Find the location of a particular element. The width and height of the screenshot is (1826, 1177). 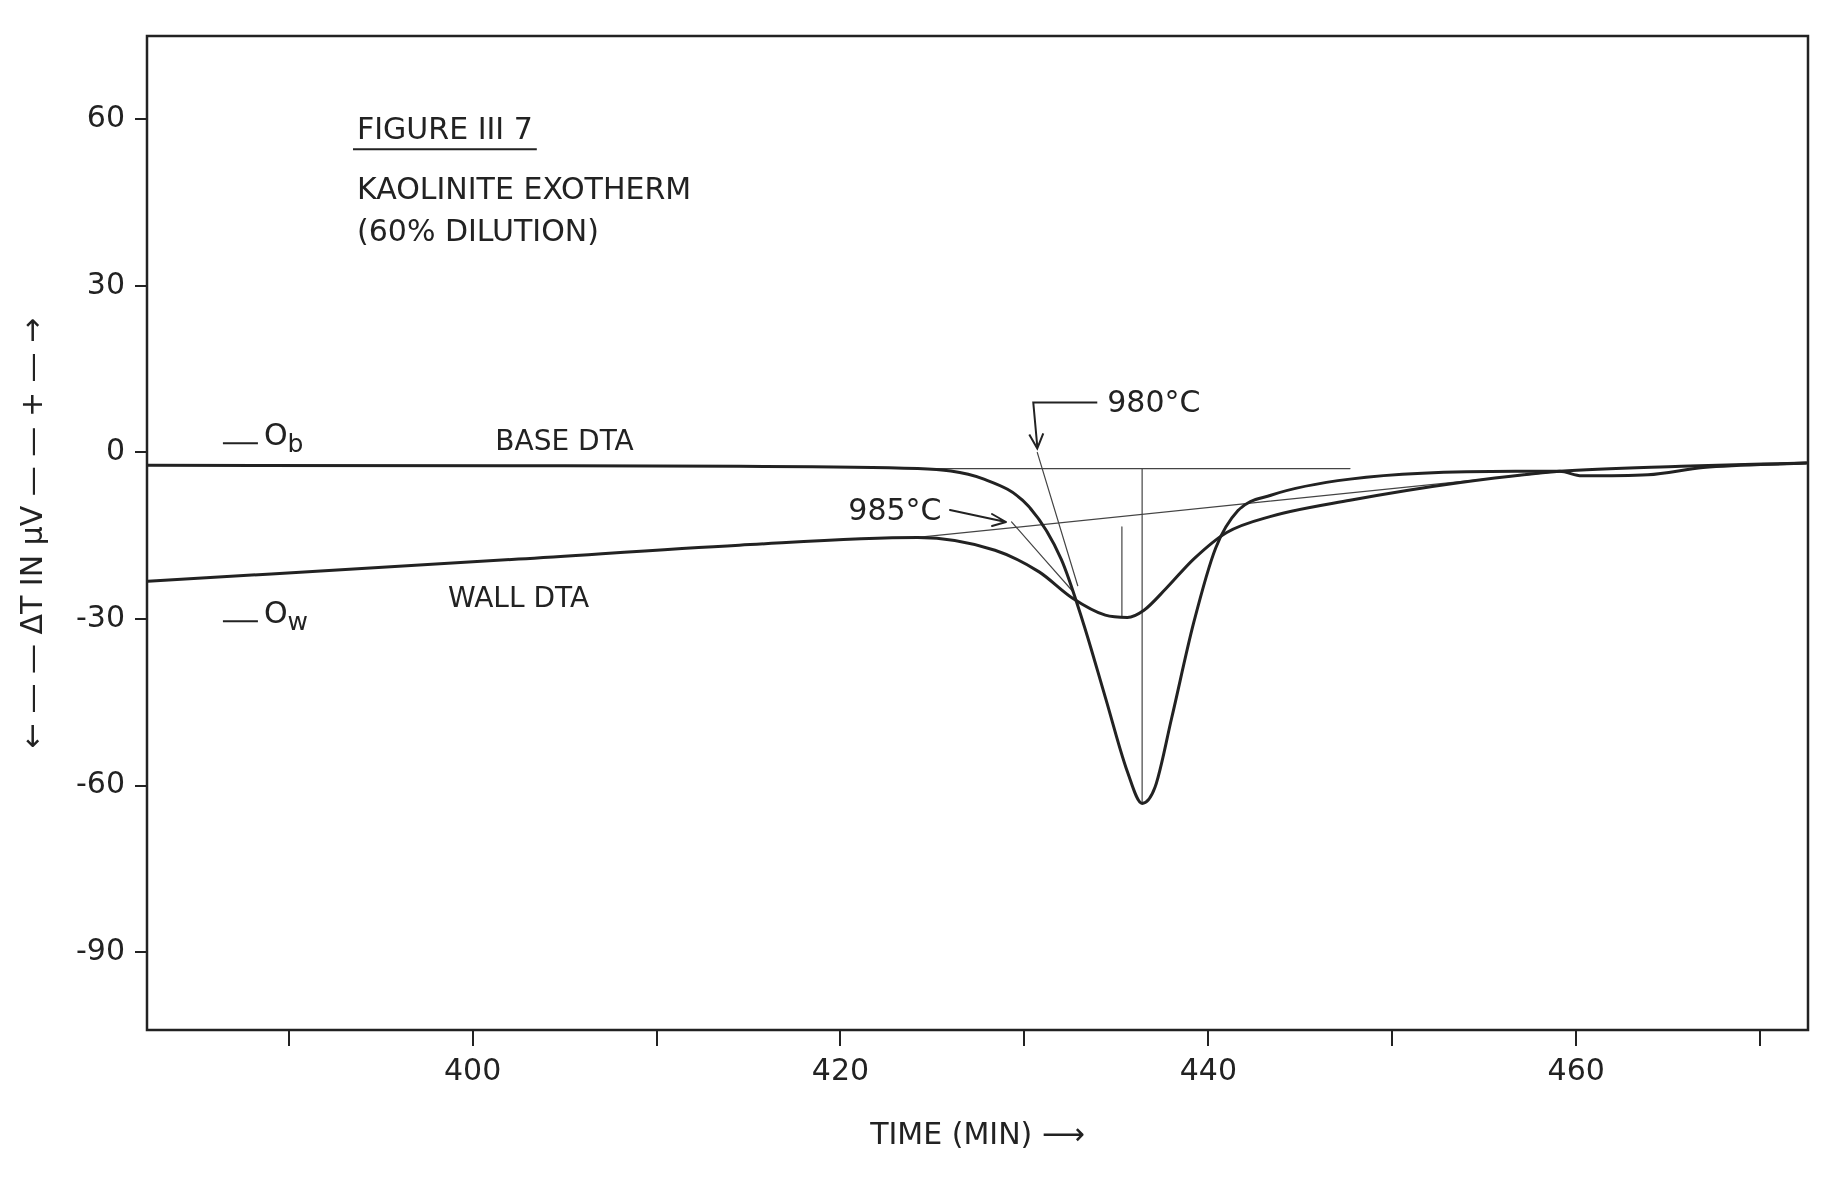

y-tick-label: 30 is located at coordinates (105, 283).